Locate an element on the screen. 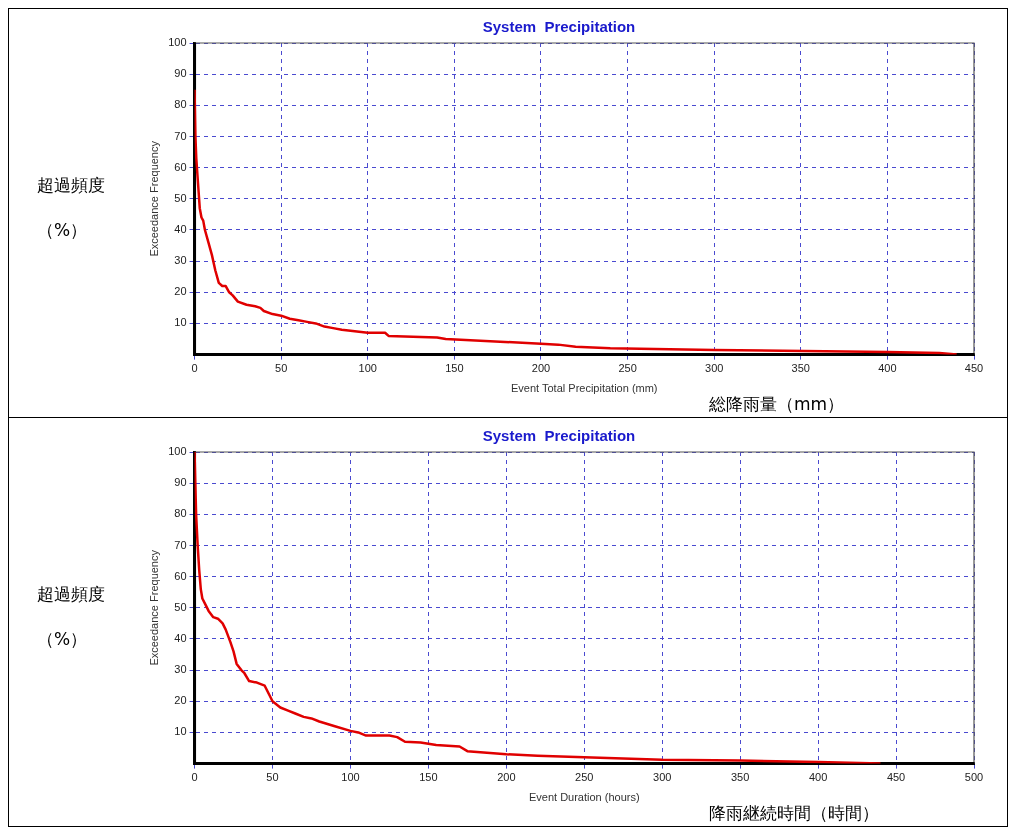 The width and height of the screenshot is (1016, 834). x-axis-title: Event Total Precipitation (mm) is located at coordinates (584, 388).